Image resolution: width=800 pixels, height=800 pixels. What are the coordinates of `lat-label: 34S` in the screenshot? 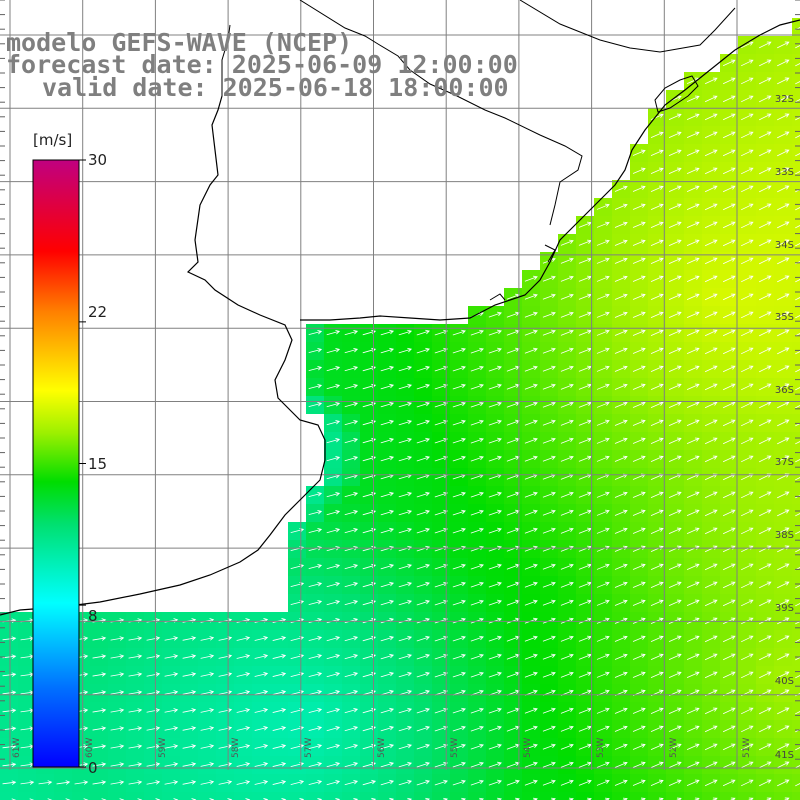 It's located at (784, 245).